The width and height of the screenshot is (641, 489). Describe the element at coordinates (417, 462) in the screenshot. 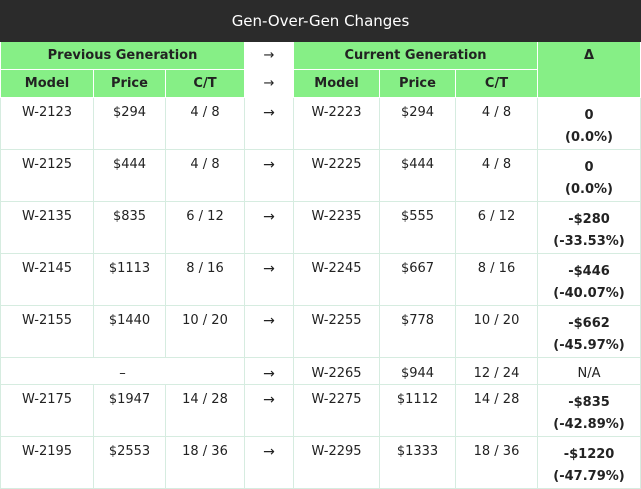

I see `cur-price-cell: $1333` at that location.